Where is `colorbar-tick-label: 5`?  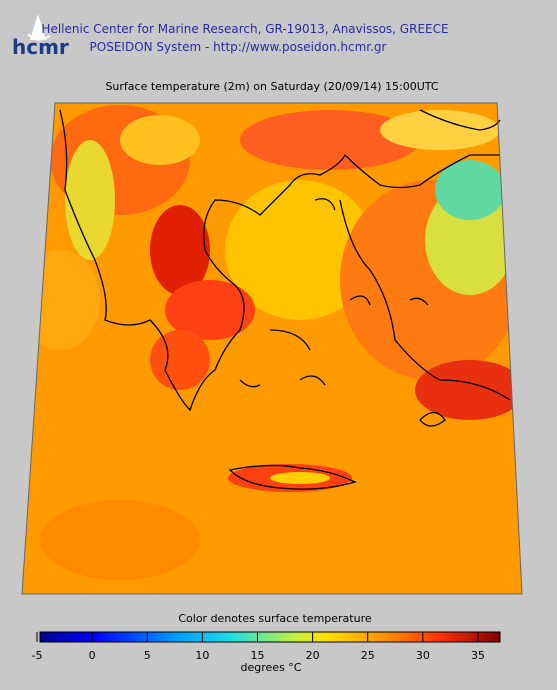
colorbar-tick-label: 5 is located at coordinates (147, 655).